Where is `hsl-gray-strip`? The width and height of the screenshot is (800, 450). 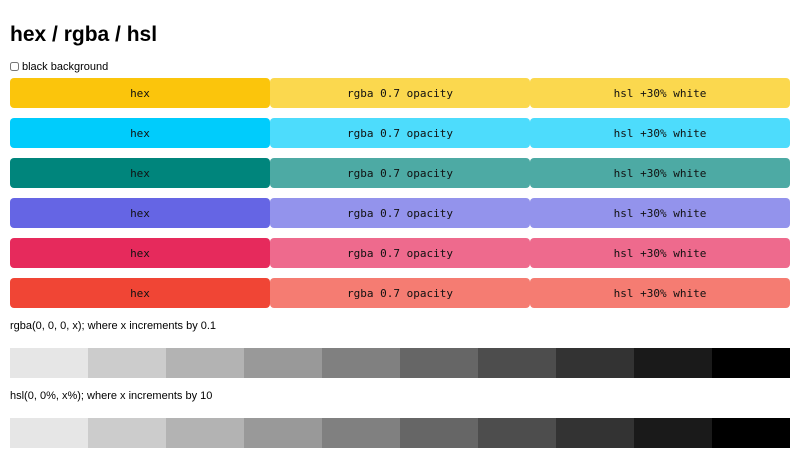 hsl-gray-strip is located at coordinates (400, 433).